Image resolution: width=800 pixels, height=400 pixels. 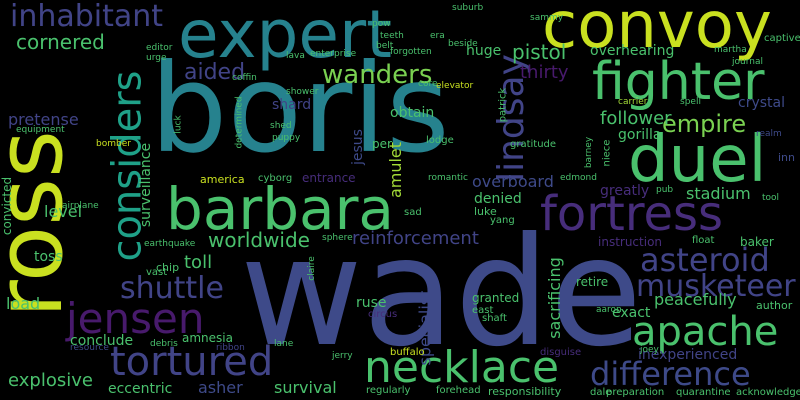 What do you see at coordinates (786, 157) in the screenshot?
I see `word-inn: inn` at bounding box center [786, 157].